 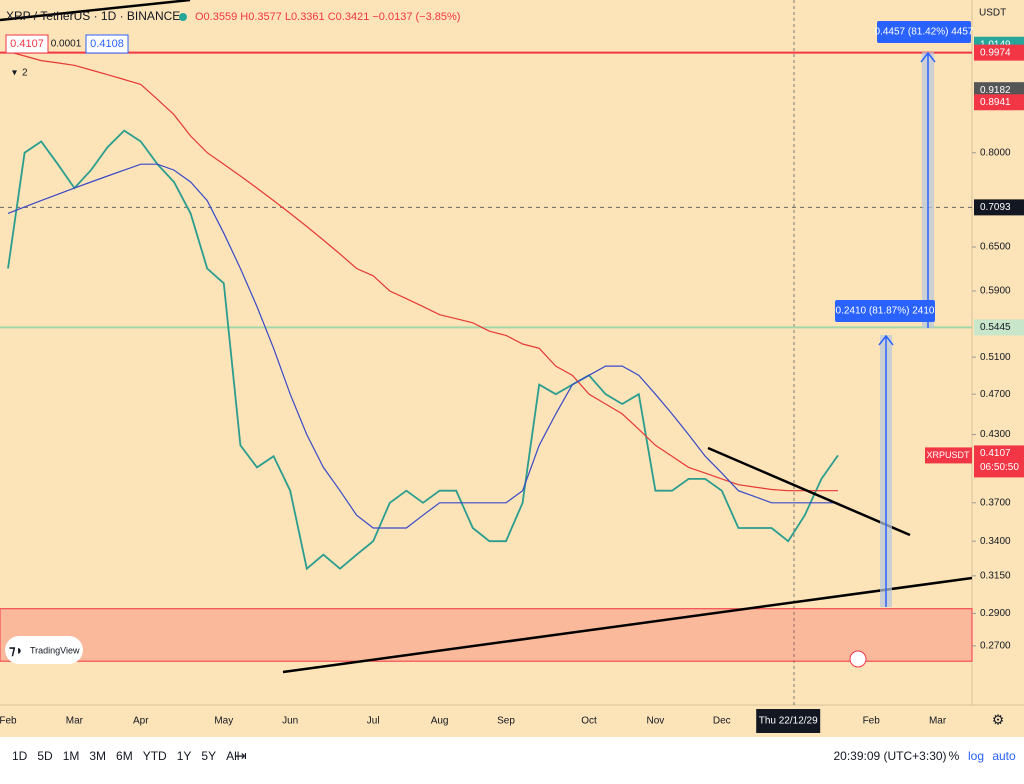 I want to click on x-tick-label: Apr, so click(x=141, y=721).